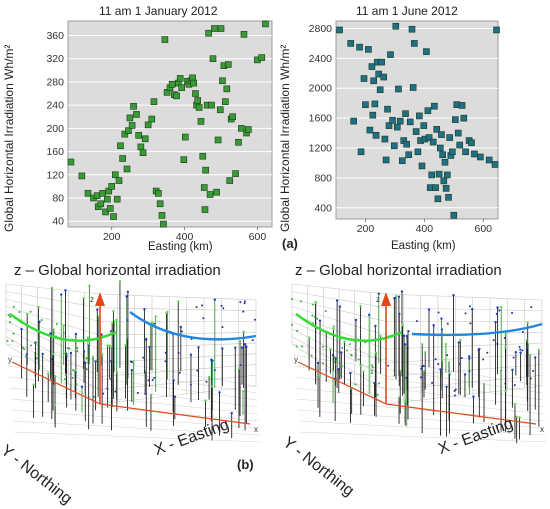  Describe the element at coordinates (55, 152) in the screenshot. I see `y-tick-label: 160` at that location.